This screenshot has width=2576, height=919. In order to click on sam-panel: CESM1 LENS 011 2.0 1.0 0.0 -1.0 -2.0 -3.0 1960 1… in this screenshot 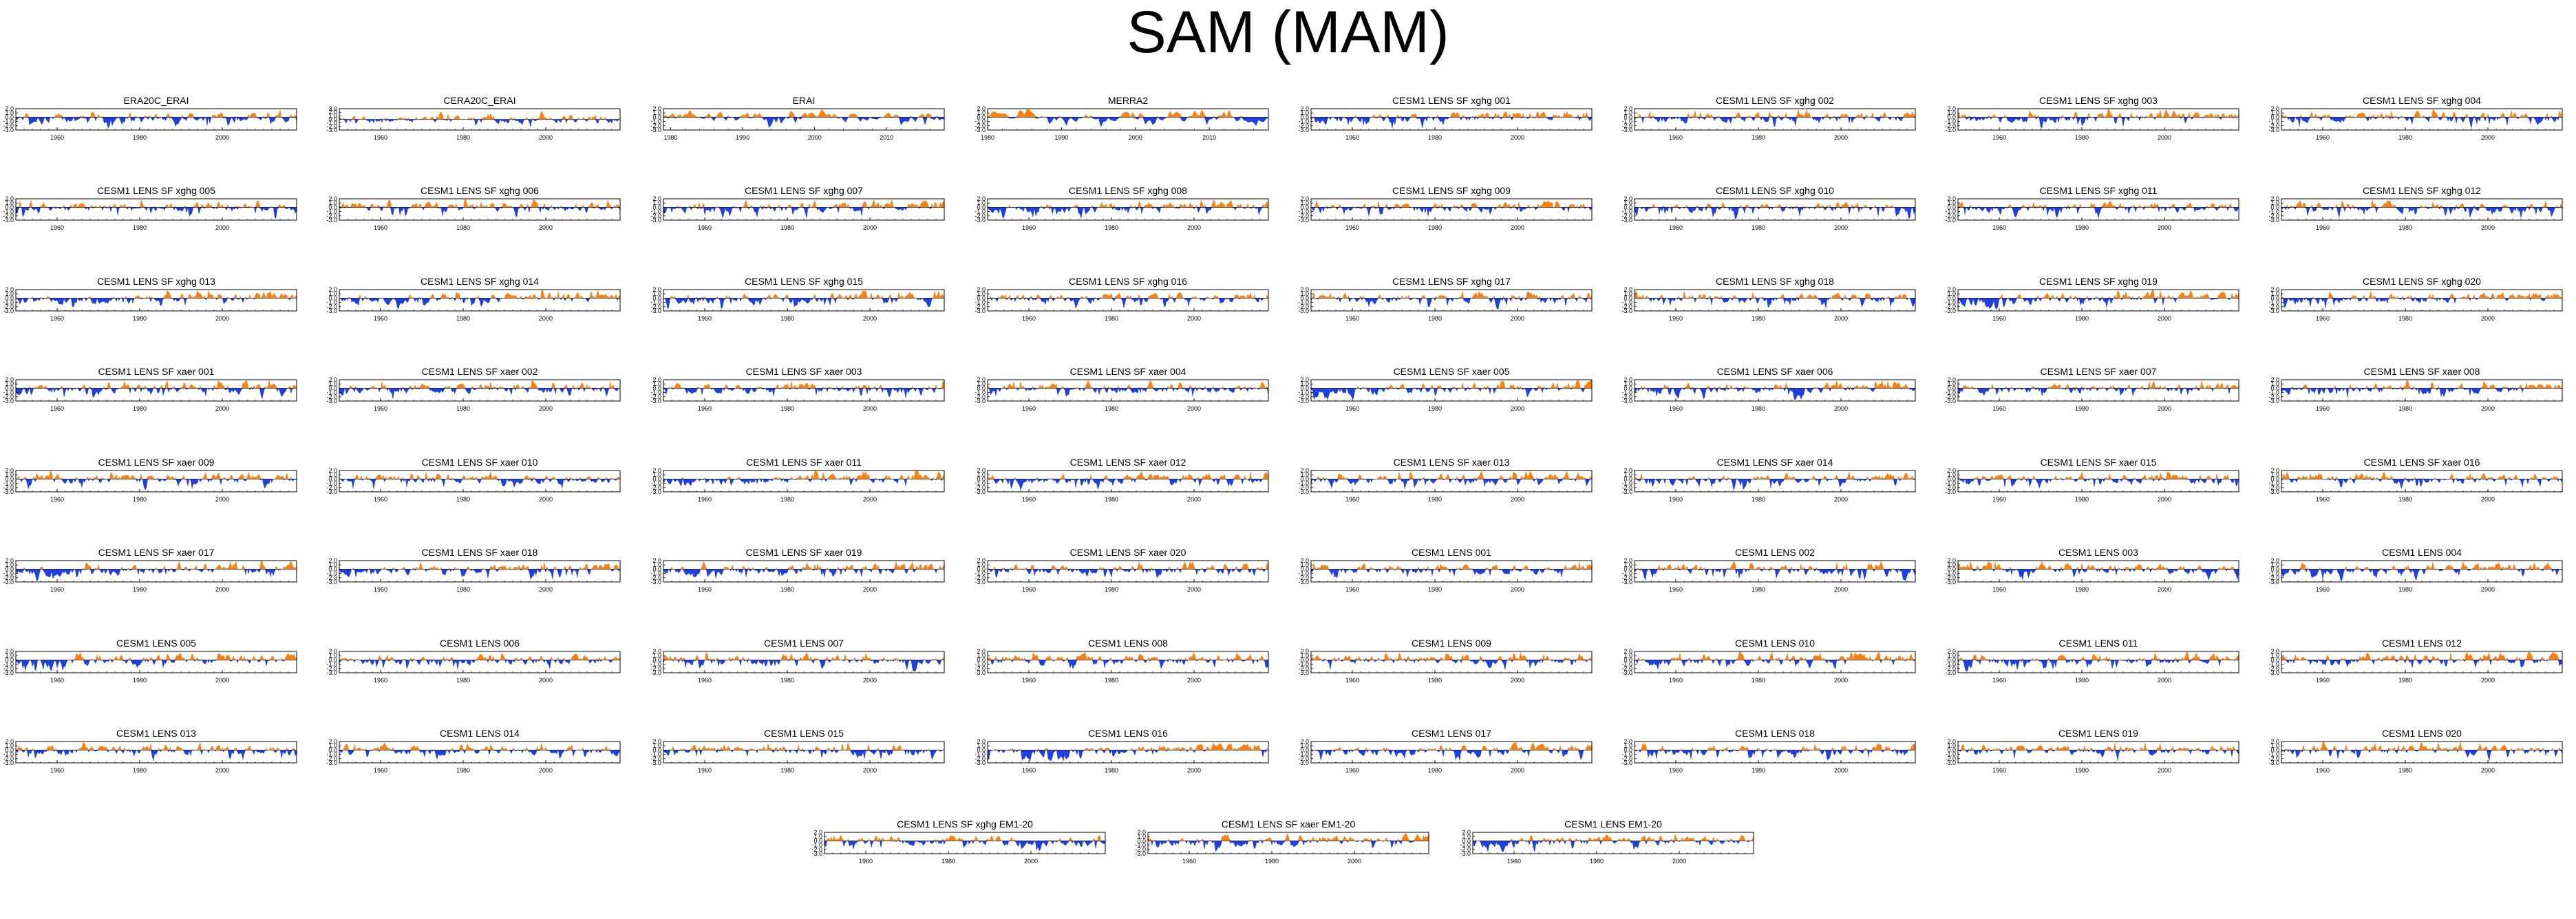, I will do `click(2091, 664)`.